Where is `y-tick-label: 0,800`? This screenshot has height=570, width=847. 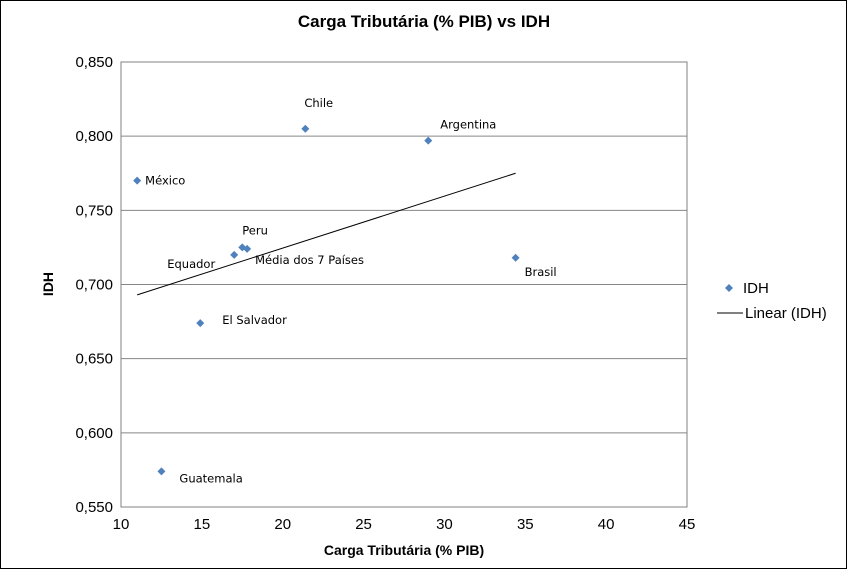 y-tick-label: 0,800 is located at coordinates (94, 136).